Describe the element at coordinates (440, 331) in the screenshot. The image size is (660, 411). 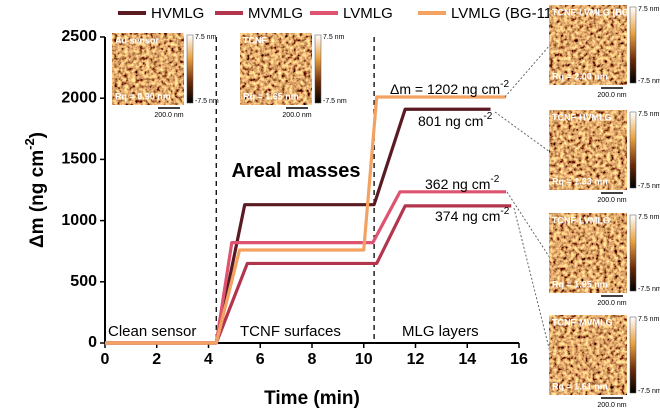
I see `phase-label: MLG layers` at that location.